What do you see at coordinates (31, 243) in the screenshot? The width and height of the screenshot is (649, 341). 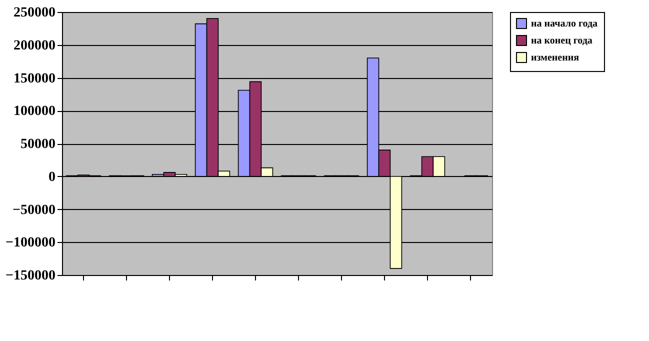 I see `y-tick-label: −100000` at bounding box center [31, 243].